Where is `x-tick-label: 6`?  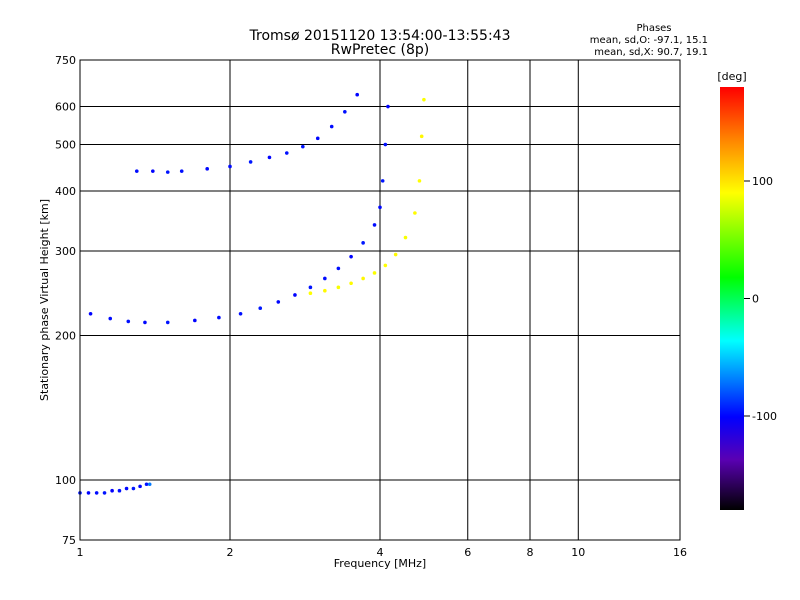
x-tick-label: 6 is located at coordinates (467, 552).